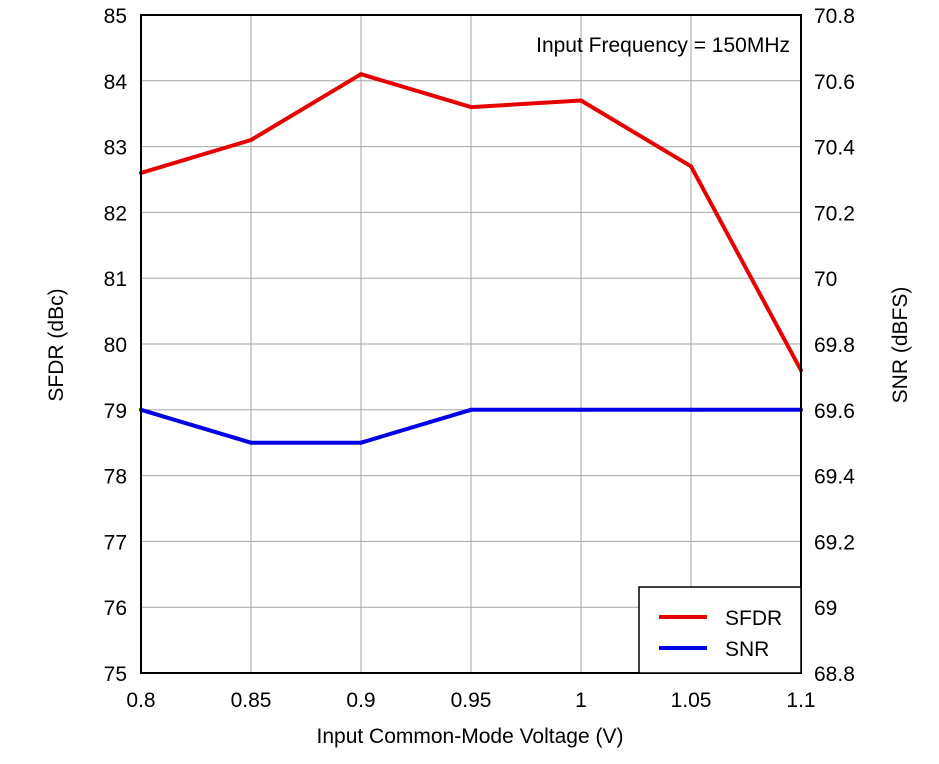 This screenshot has width=939, height=764. I want to click on y-left-tick-label: 85, so click(115, 16).